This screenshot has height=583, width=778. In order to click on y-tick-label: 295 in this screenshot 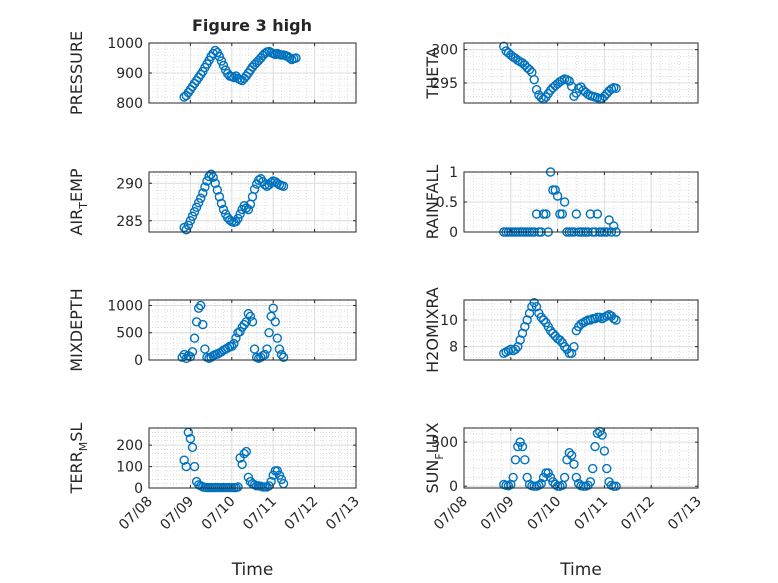, I will do `click(444, 84)`.